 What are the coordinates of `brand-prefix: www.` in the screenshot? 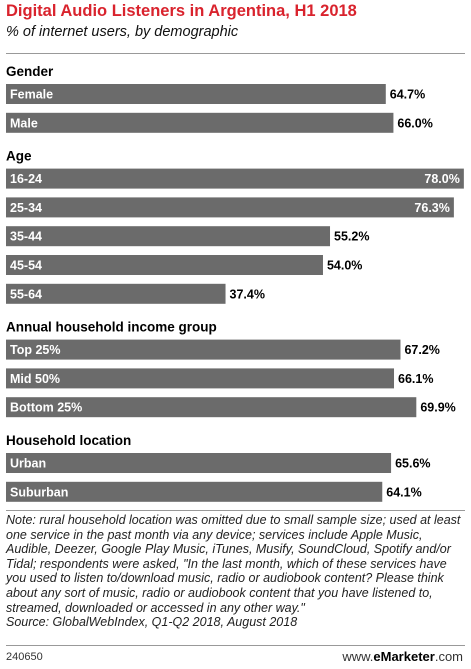 It's located at (358, 656).